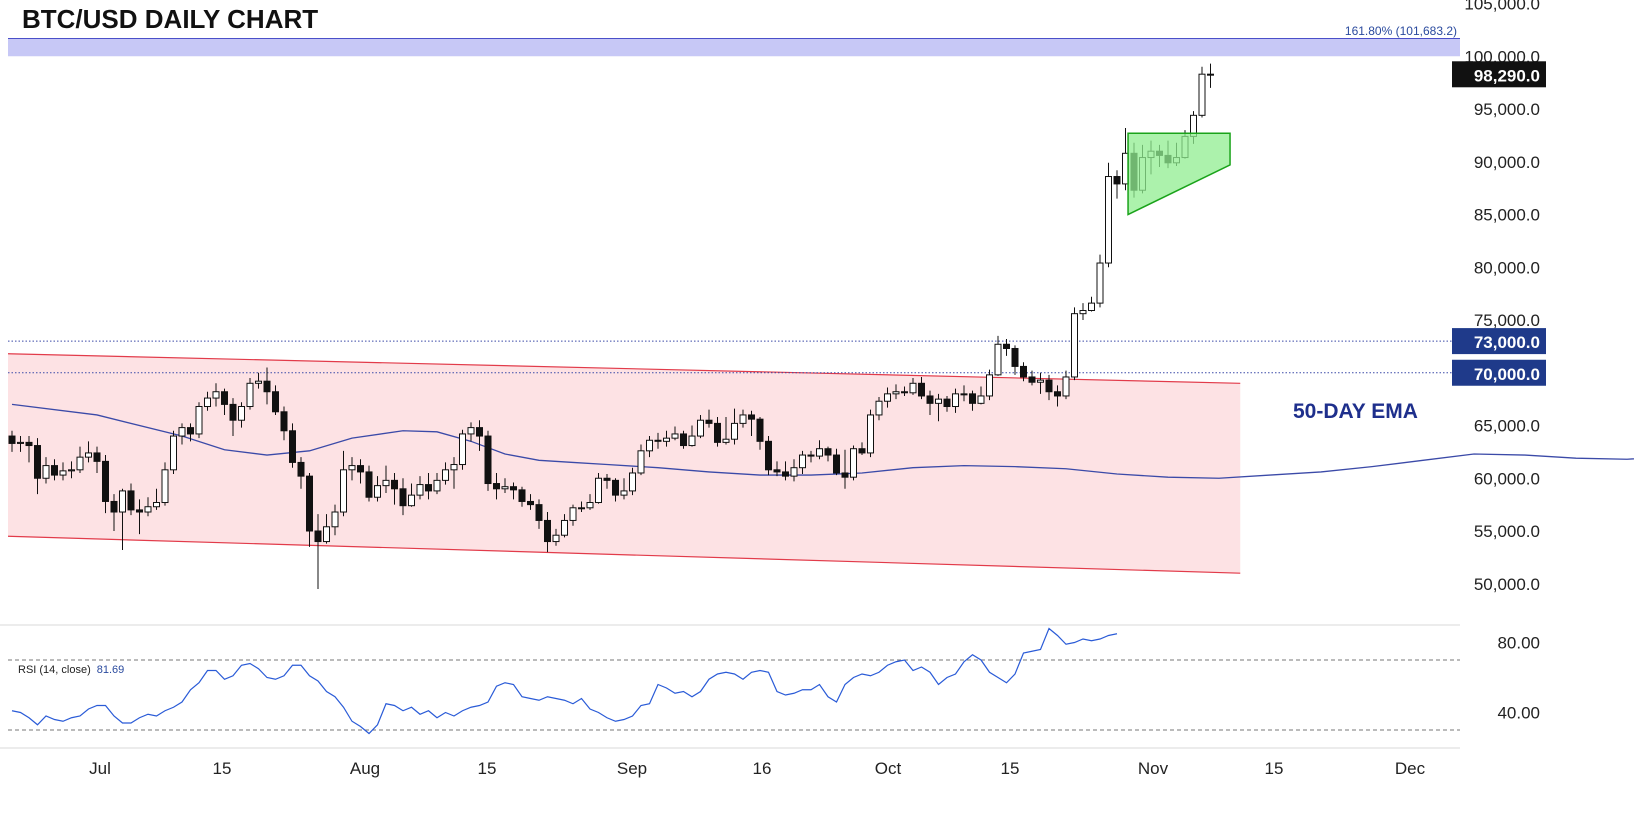 The width and height of the screenshot is (1634, 821). What do you see at coordinates (1502, 7) in the screenshot?
I see `price-tick-11: 105,000.0` at bounding box center [1502, 7].